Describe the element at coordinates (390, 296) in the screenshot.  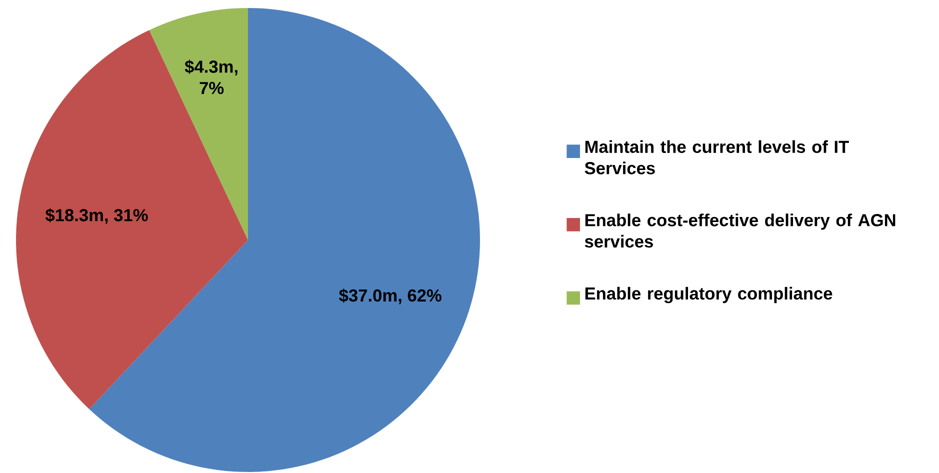
I see `data-label: $37.0m, 62%` at that location.